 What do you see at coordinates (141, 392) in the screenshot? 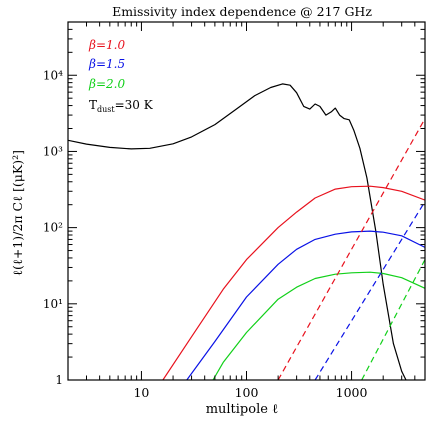
I see `x-tick-label: 10` at bounding box center [141, 392].